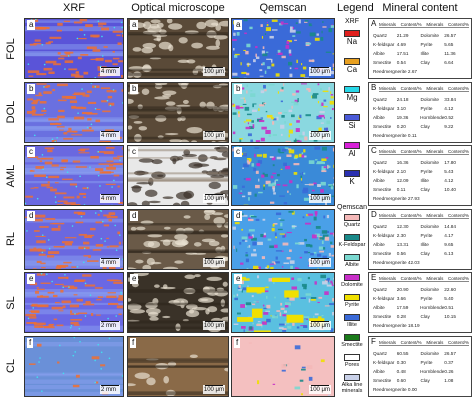 The image size is (474, 402). Describe the element at coordinates (11, 239) in the screenshot. I see `row-label: RL` at that location.